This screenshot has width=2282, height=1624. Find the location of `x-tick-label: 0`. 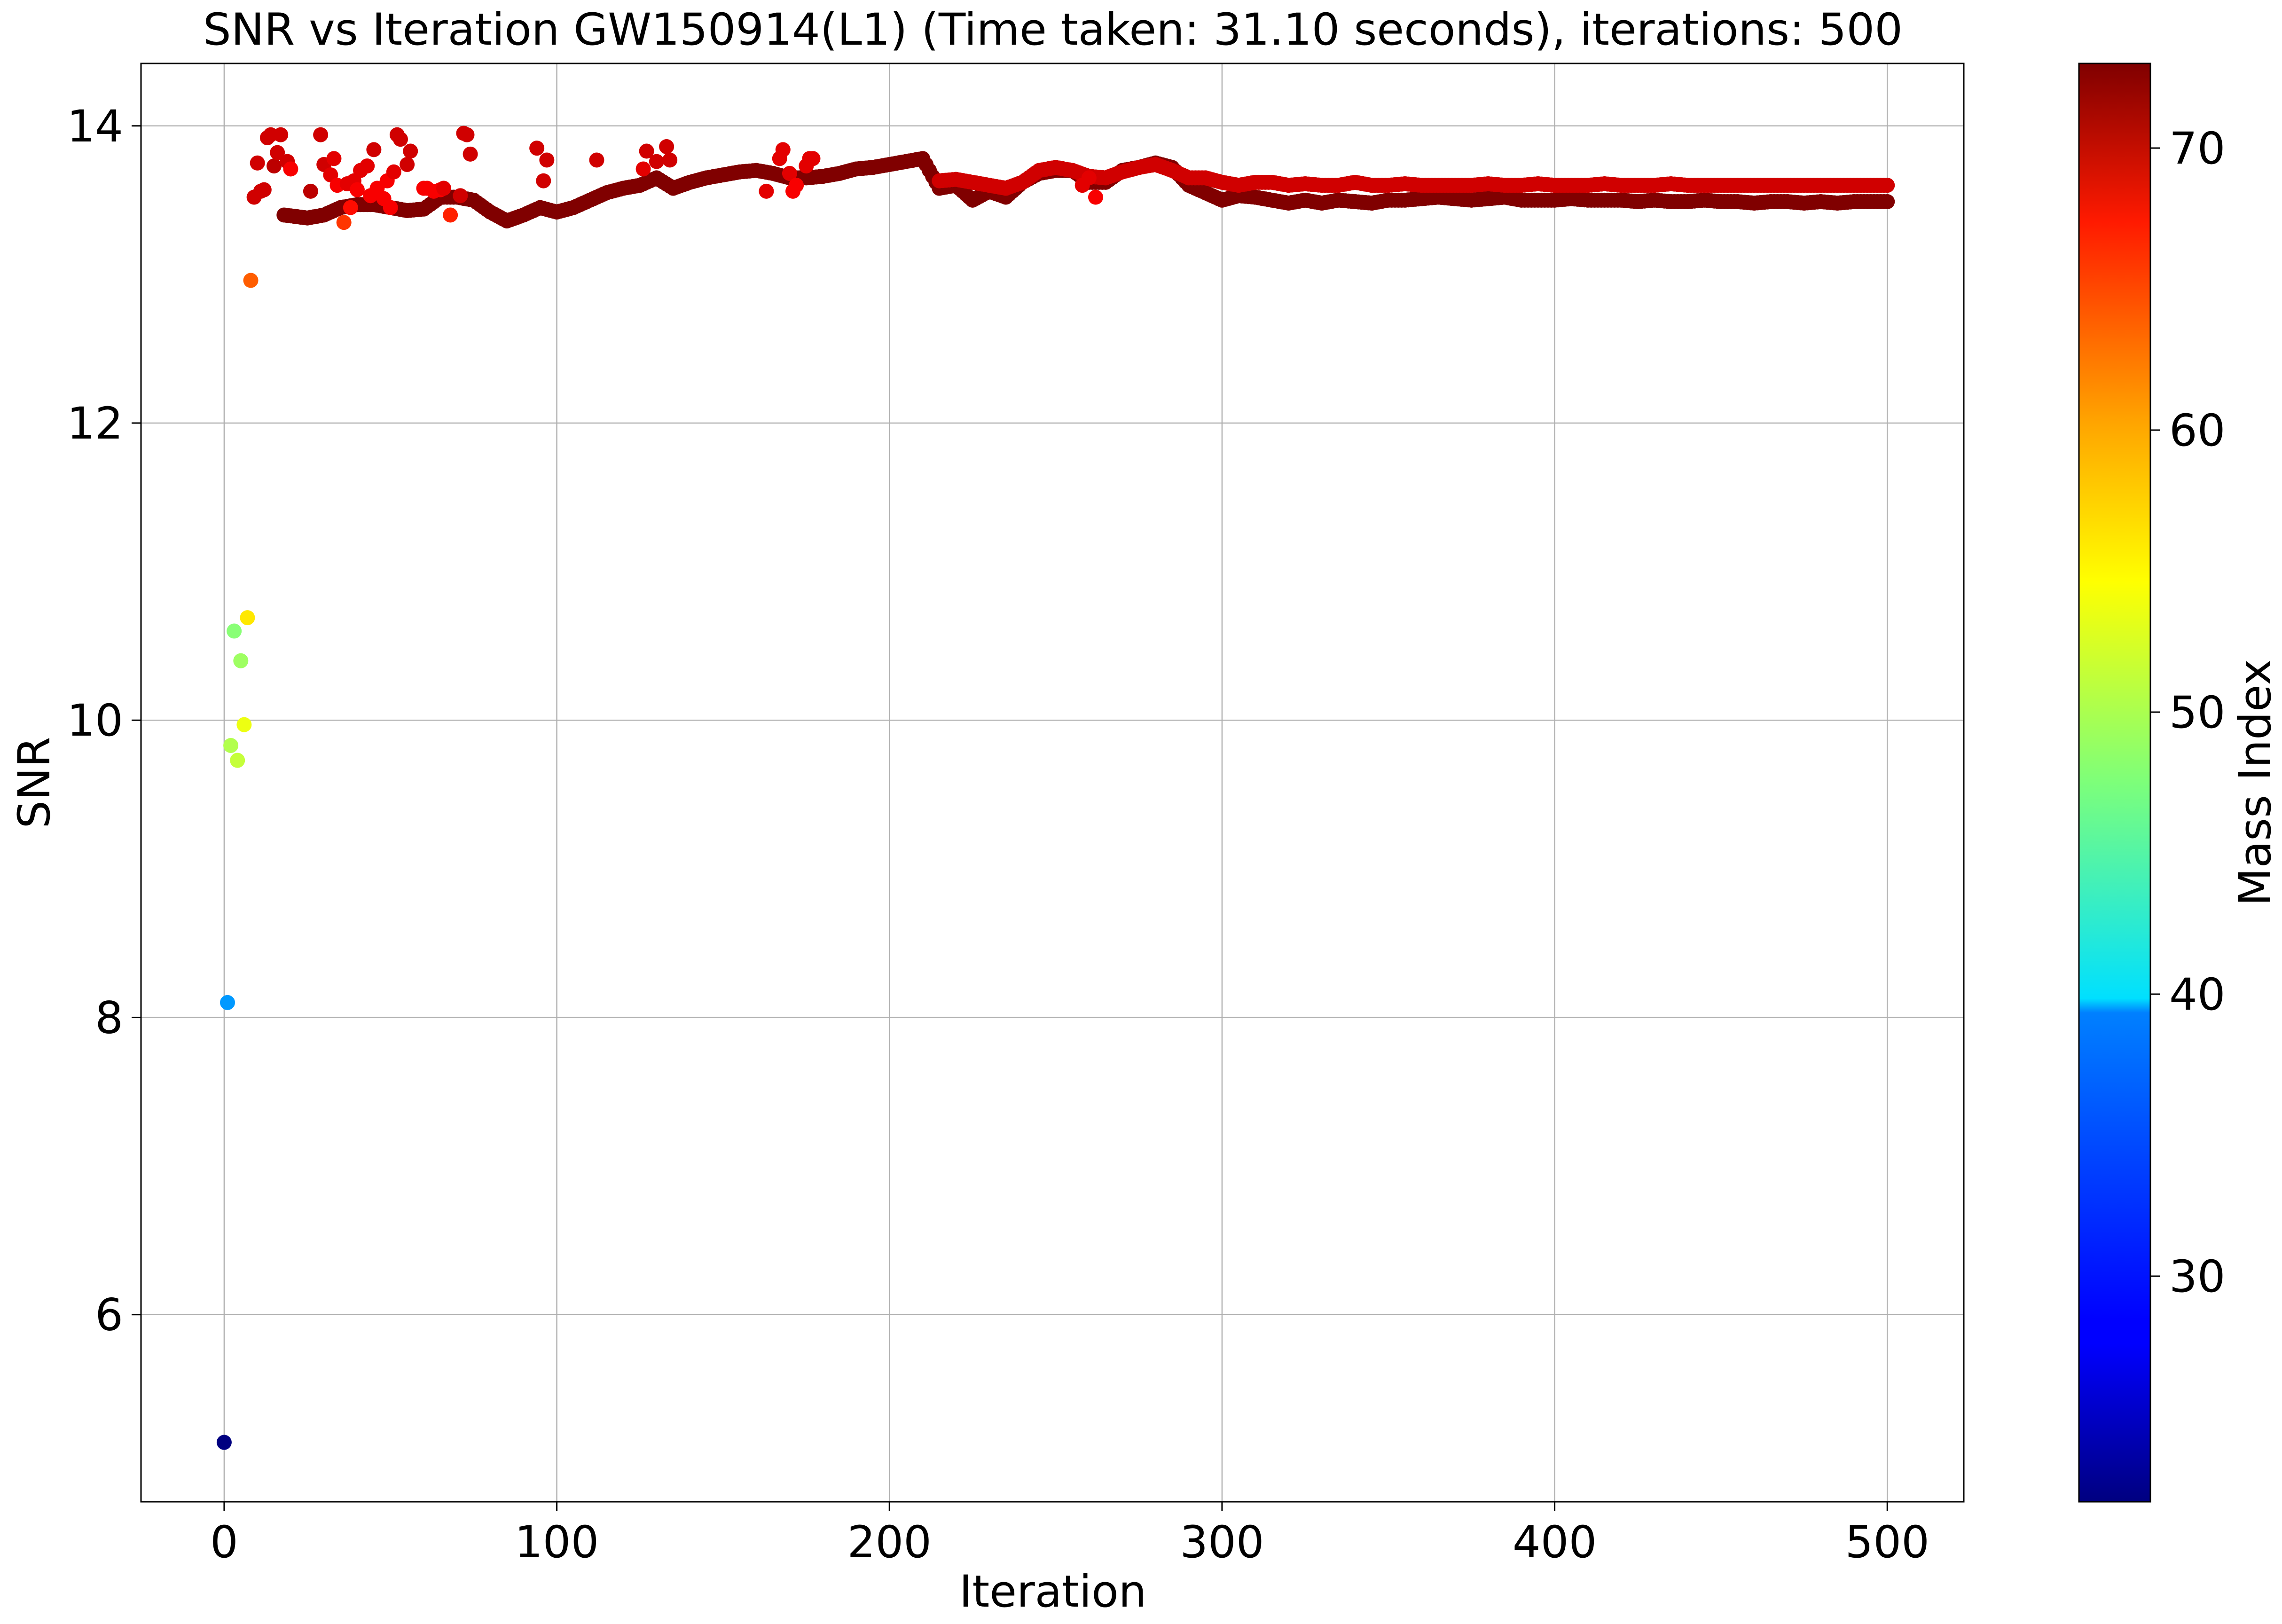

x-tick-label: 0 is located at coordinates (224, 1542).